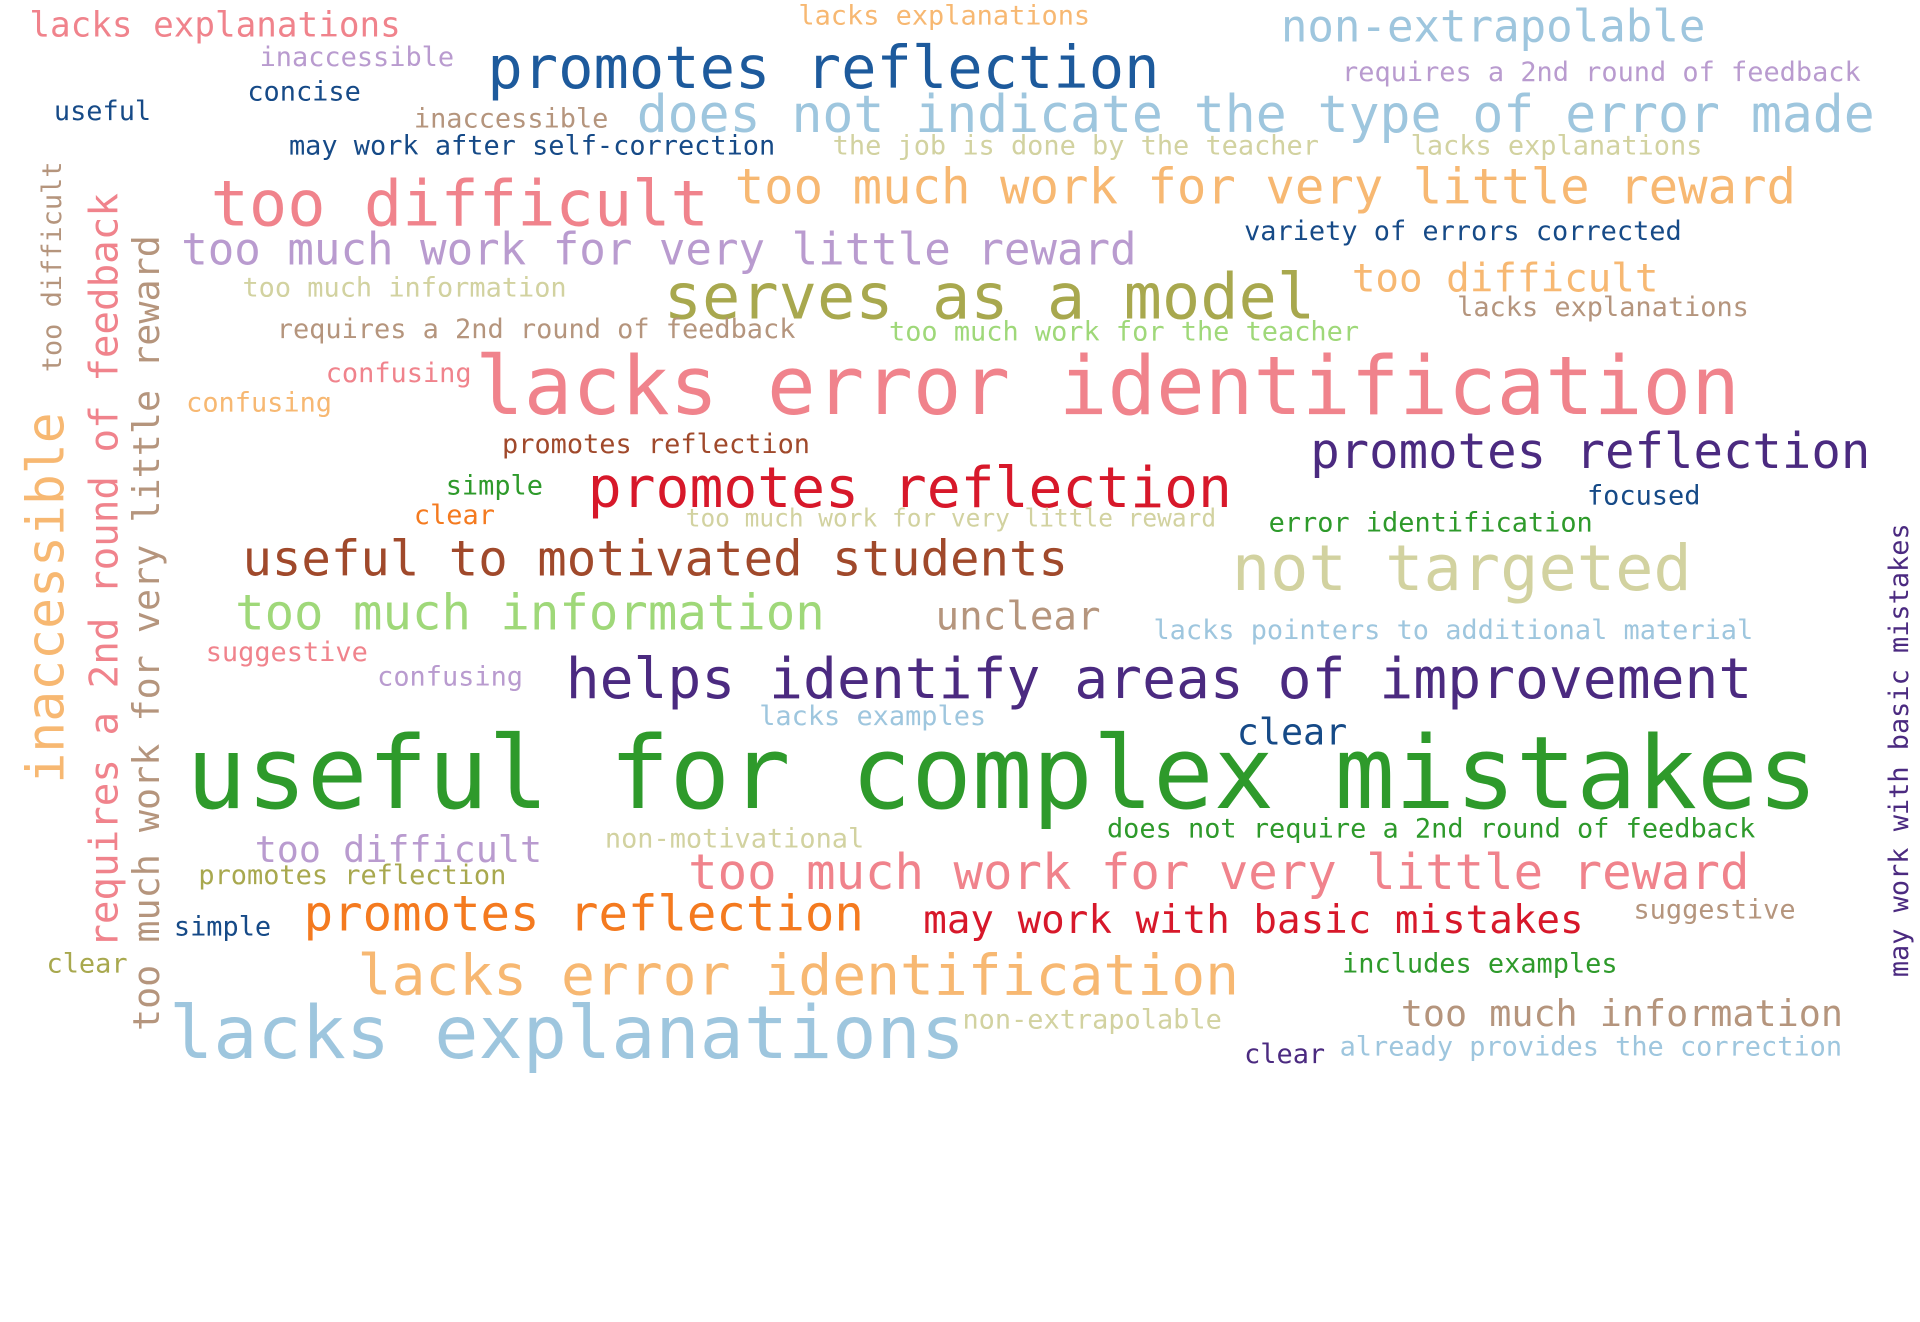 The image size is (1920, 1322). What do you see at coordinates (1899, 750) in the screenshot?
I see `word-vertical: may work with basic mistakes` at bounding box center [1899, 750].